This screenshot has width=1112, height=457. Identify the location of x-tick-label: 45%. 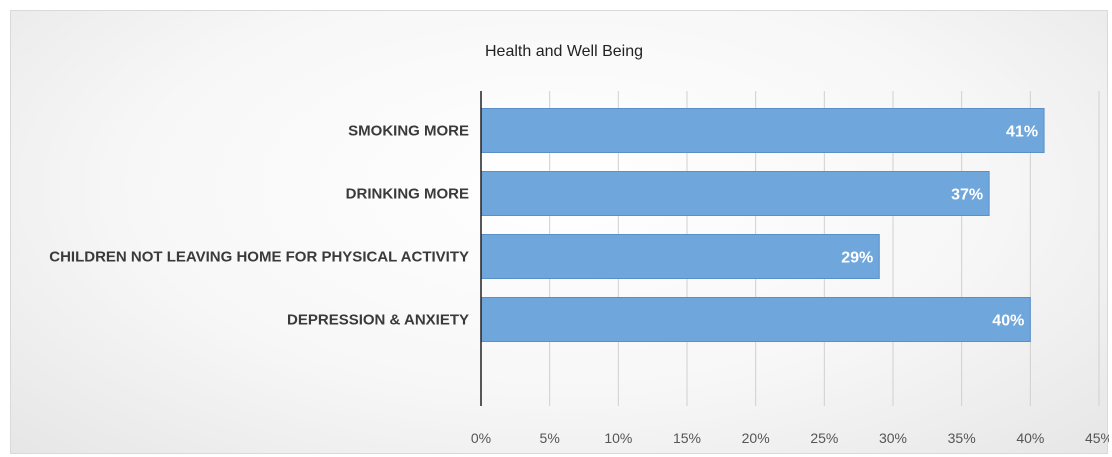
(1097, 438).